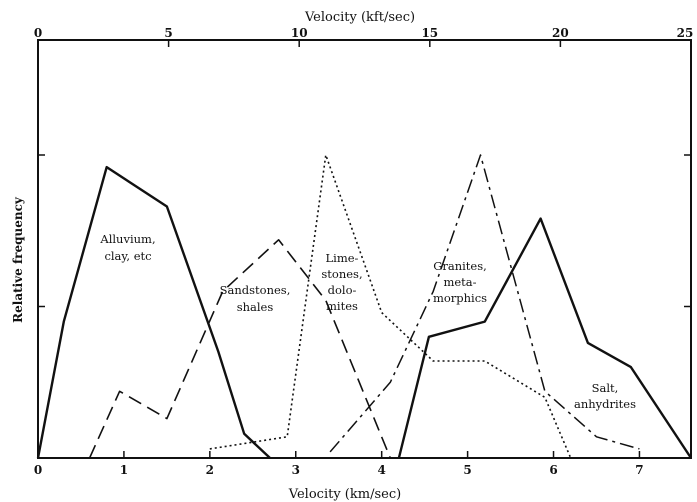 The height and width of the screenshot is (502, 697). Describe the element at coordinates (685, 33) in the screenshot. I see `top-tick-label: 25` at that location.